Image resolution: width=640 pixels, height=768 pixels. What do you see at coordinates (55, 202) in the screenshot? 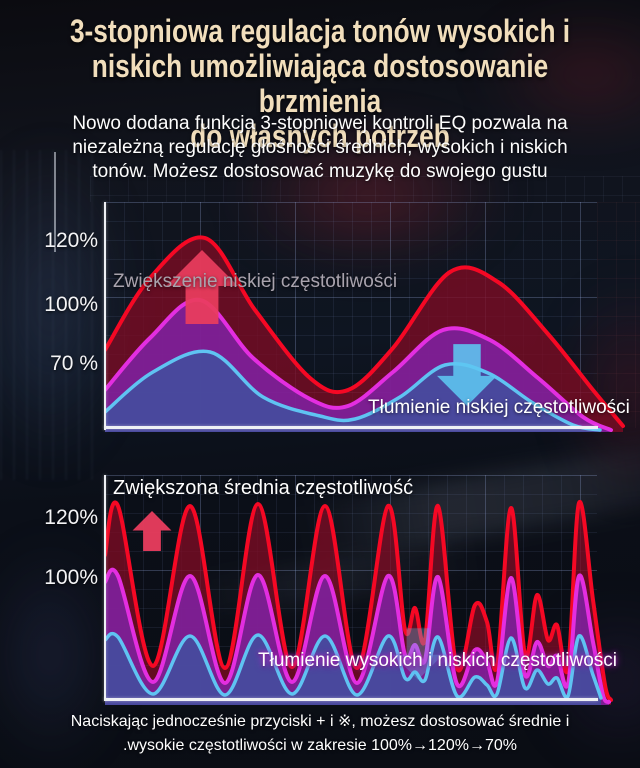
I see `background-fader-slot` at bounding box center [55, 202].